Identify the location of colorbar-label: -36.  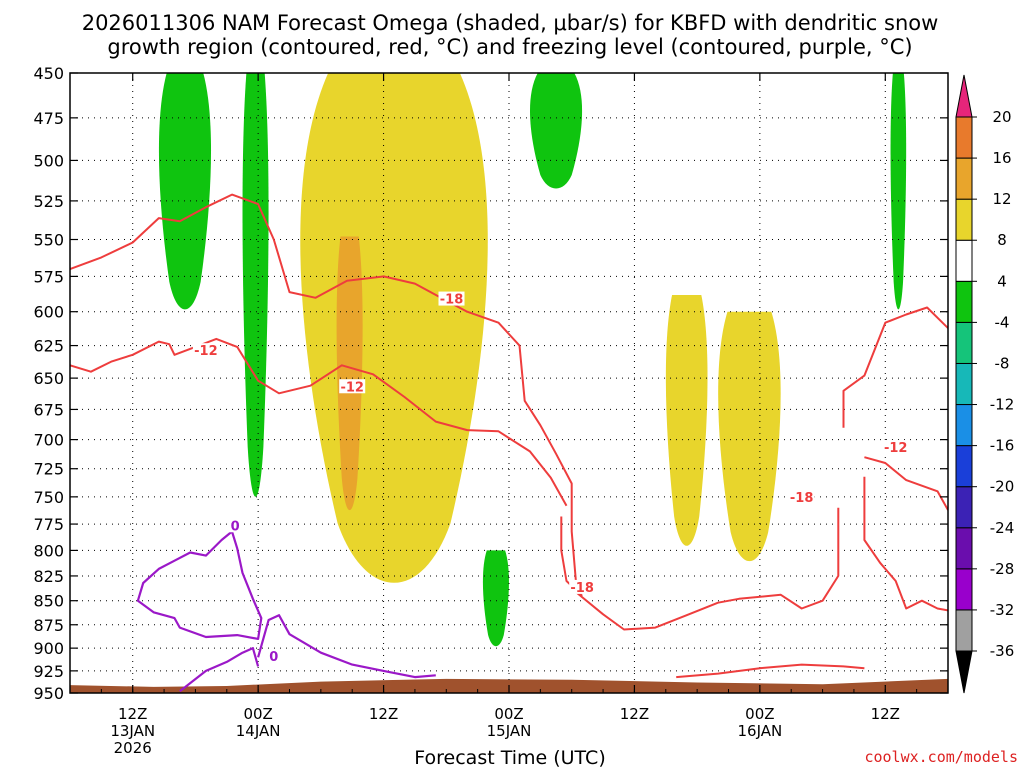
(1002, 651).